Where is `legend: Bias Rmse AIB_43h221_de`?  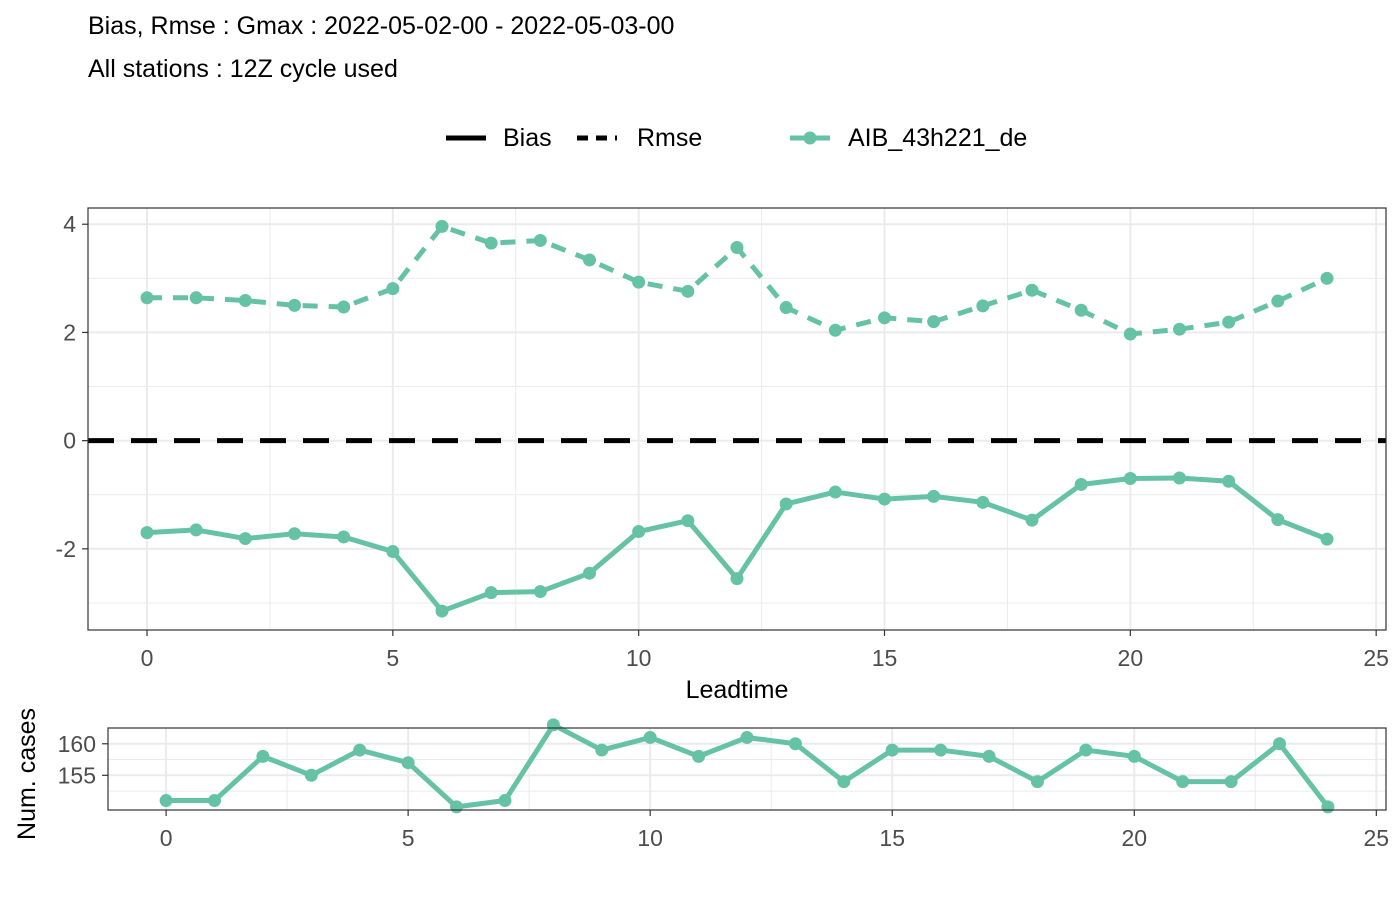
legend: Bias Rmse AIB_43h221_de is located at coordinates (736, 138).